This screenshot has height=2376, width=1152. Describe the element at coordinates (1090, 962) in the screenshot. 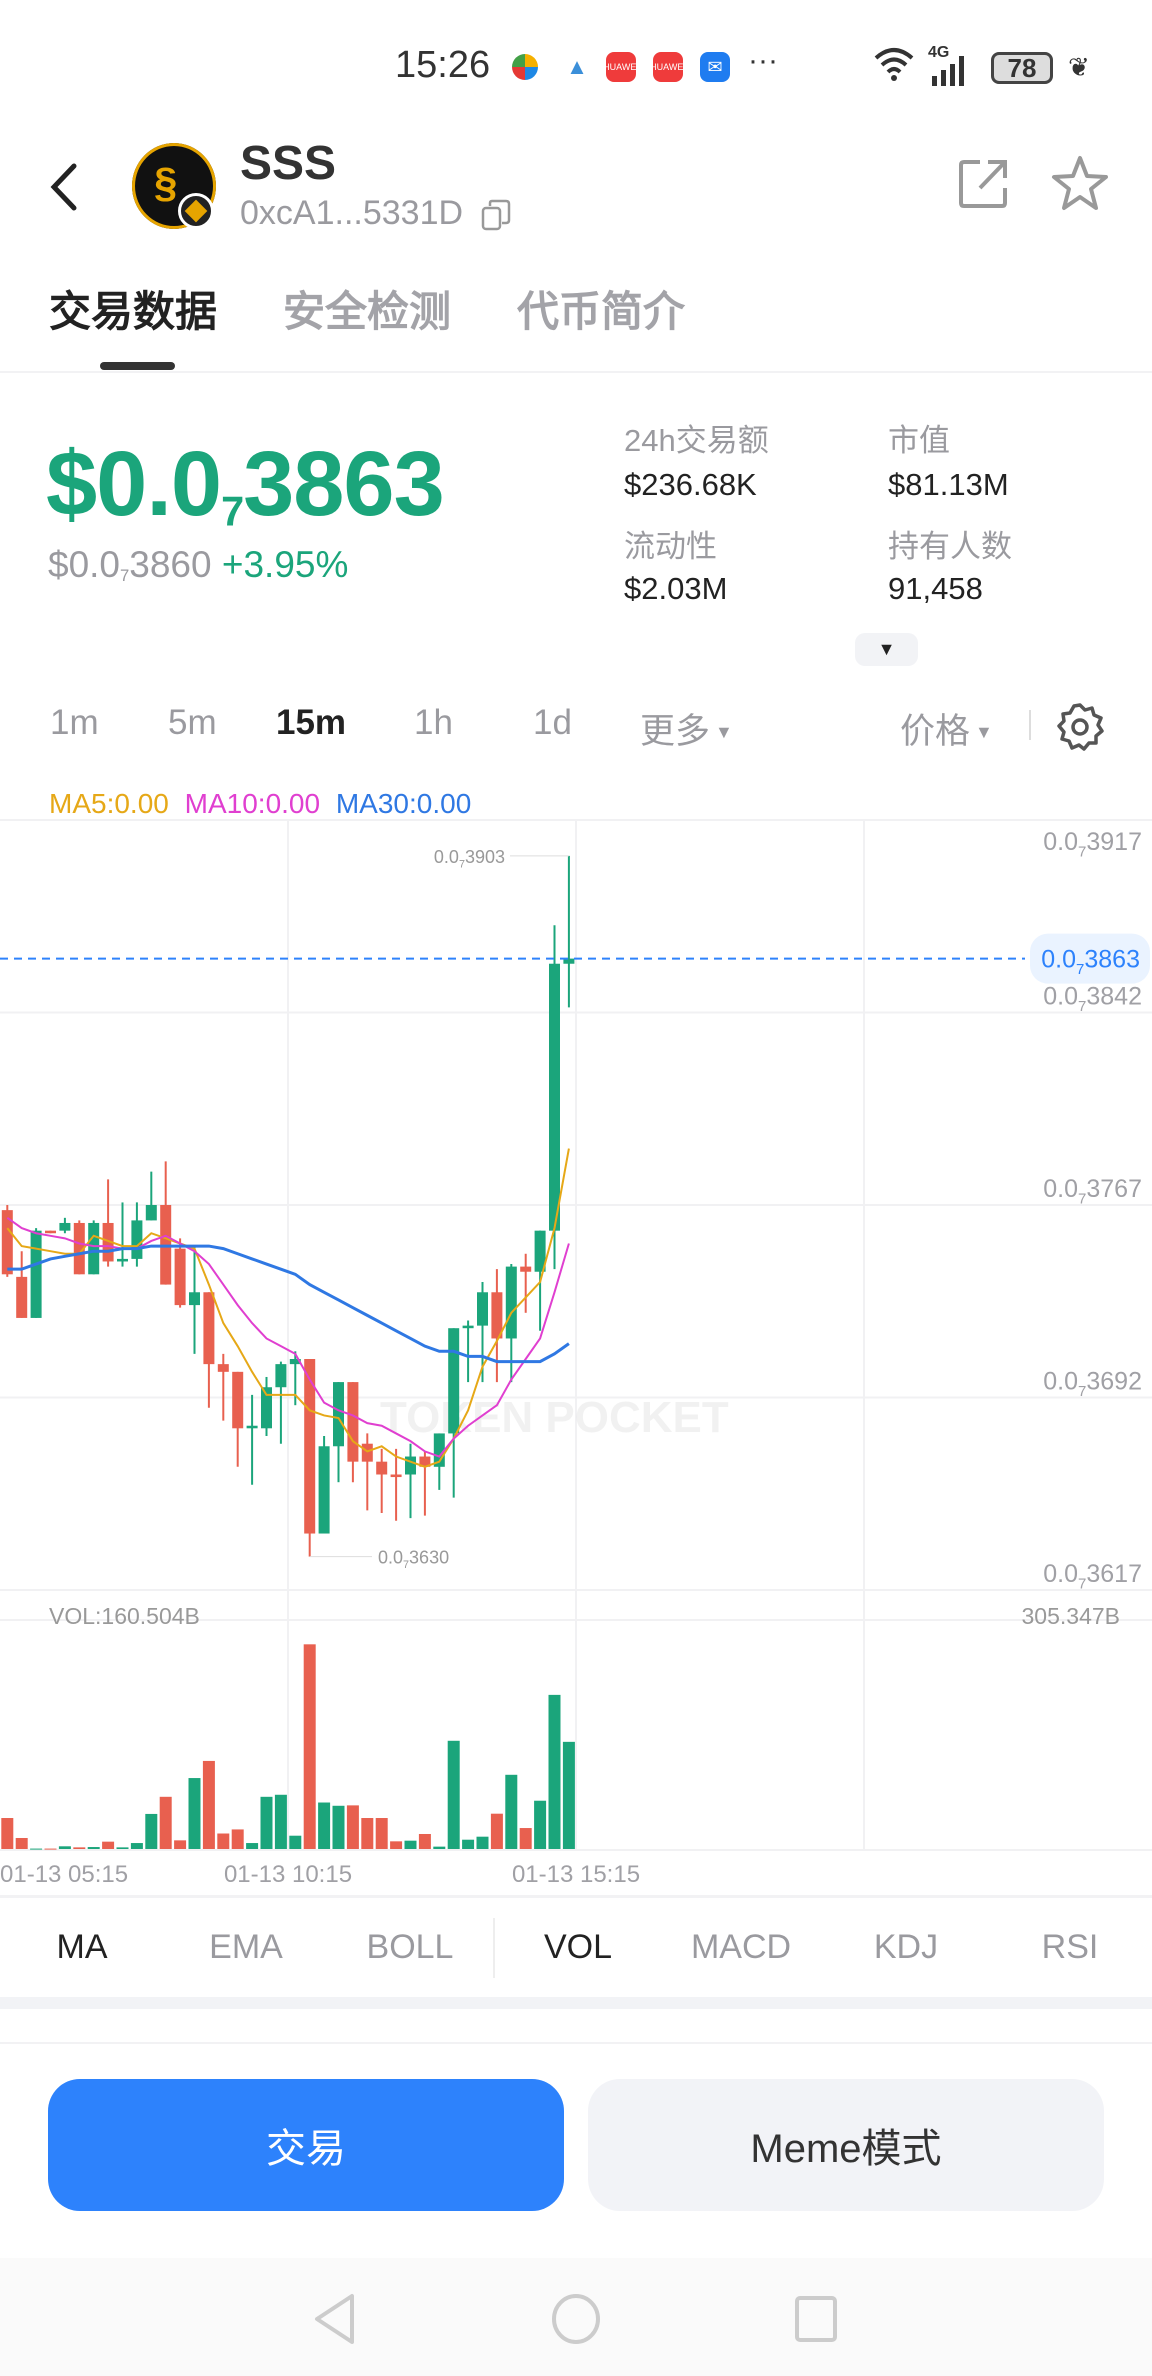

I see `current-price-label: 0.073863` at that location.